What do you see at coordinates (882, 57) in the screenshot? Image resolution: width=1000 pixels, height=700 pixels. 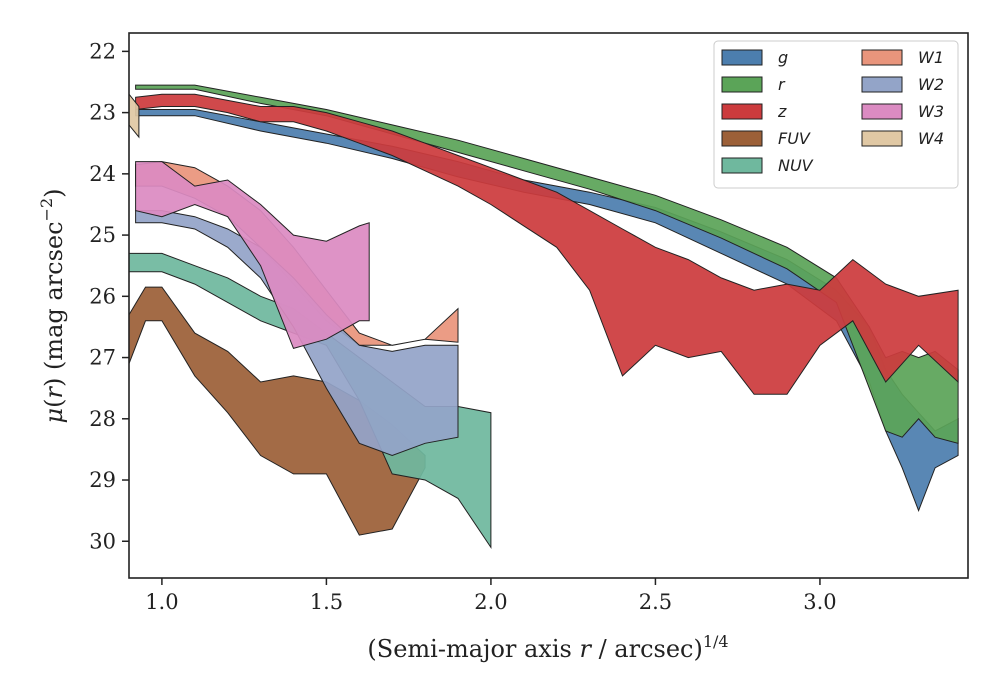 I see `legend-swatch-w1` at bounding box center [882, 57].